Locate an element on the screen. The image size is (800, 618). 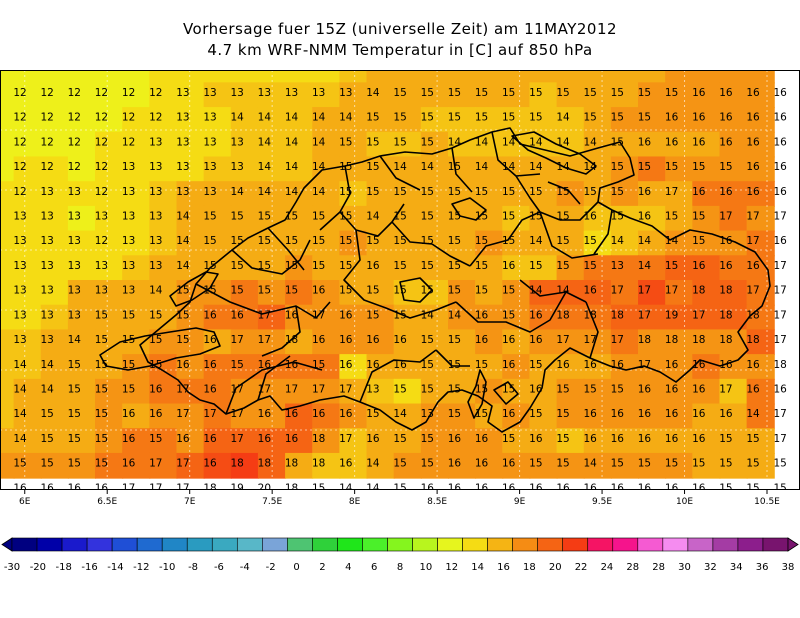
x-tick-label: 10E is located at coordinates (684, 502).